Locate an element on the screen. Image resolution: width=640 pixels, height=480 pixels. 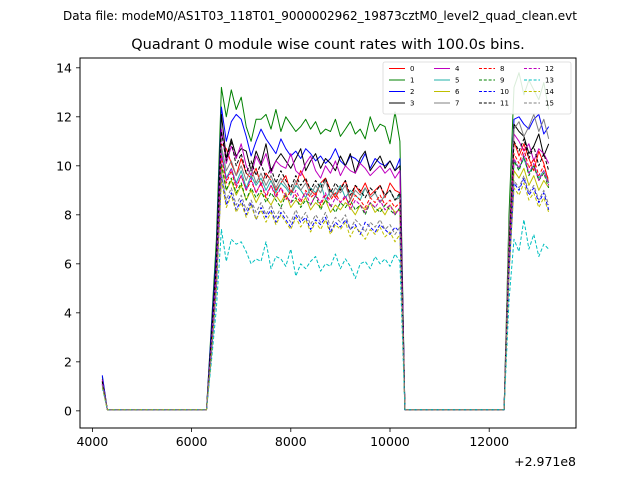
x-tick-label: 4000 is located at coordinates (92, 441).